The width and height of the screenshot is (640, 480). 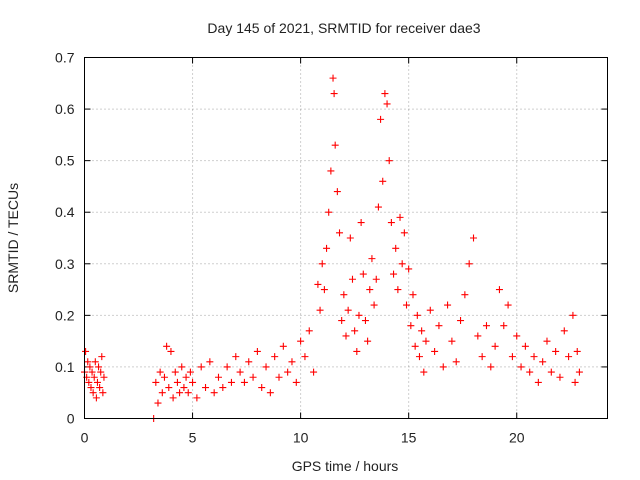 I want to click on y-tick-label: 0.5, so click(x=65, y=161).